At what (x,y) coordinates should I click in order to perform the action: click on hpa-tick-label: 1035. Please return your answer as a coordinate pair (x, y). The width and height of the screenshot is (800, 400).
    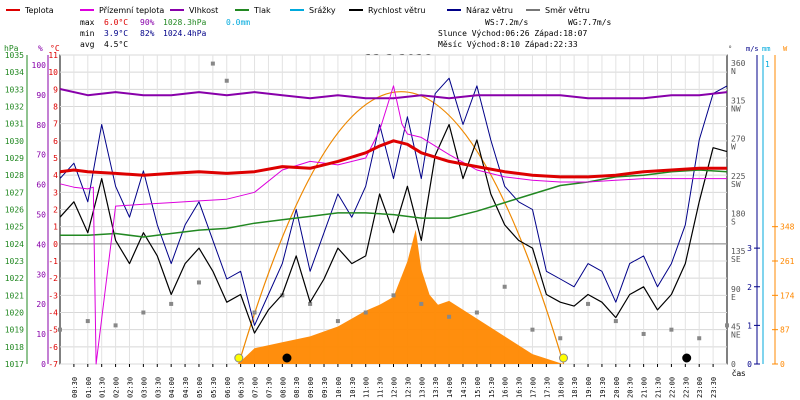
    Looking at the image, I should click on (14, 55).